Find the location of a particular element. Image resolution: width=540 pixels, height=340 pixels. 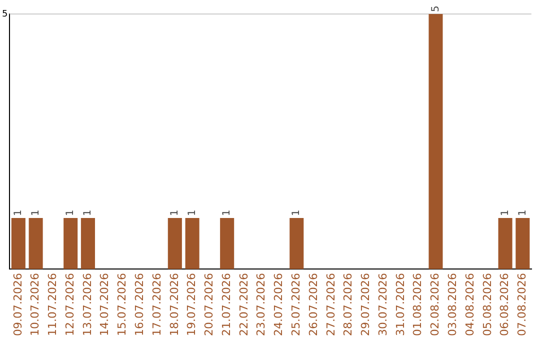

x-tick-label: 15.07.2026 is located at coordinates (122, 304).